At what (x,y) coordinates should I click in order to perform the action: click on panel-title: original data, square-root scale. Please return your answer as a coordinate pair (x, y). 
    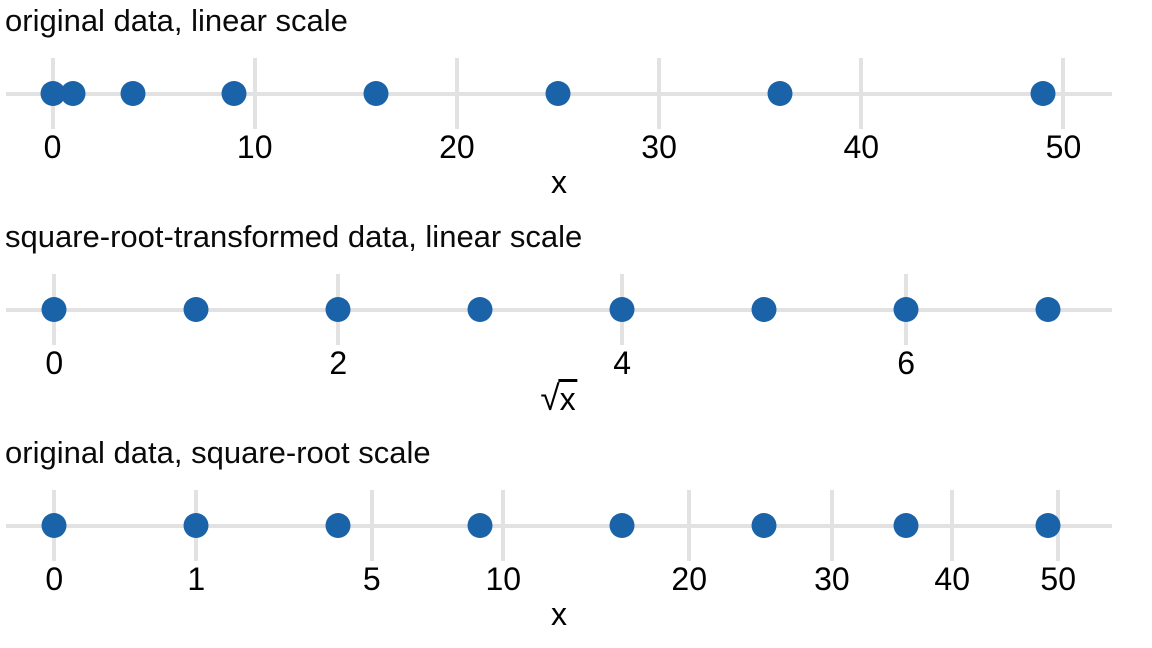
    Looking at the image, I should click on (218, 452).